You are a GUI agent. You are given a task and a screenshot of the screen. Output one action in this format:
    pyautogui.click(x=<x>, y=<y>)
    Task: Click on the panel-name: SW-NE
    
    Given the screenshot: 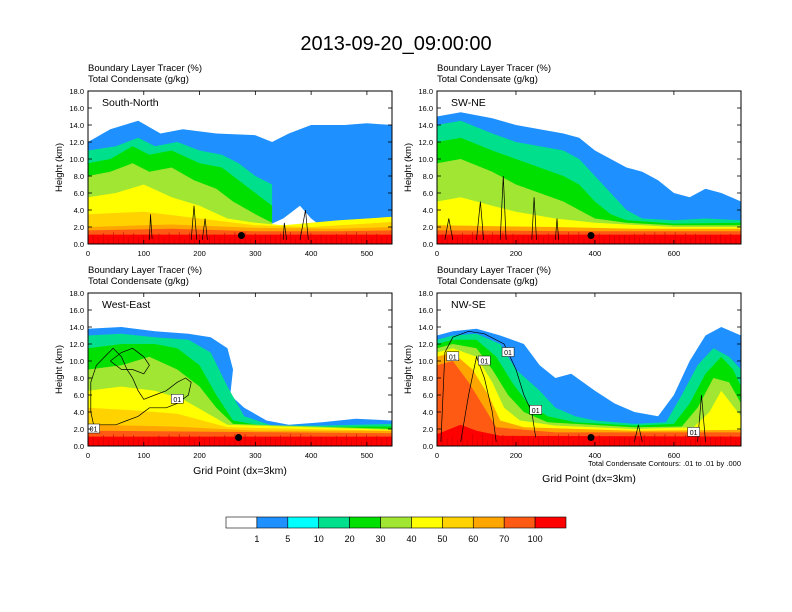 What is the action you would take?
    pyautogui.click(x=468, y=103)
    